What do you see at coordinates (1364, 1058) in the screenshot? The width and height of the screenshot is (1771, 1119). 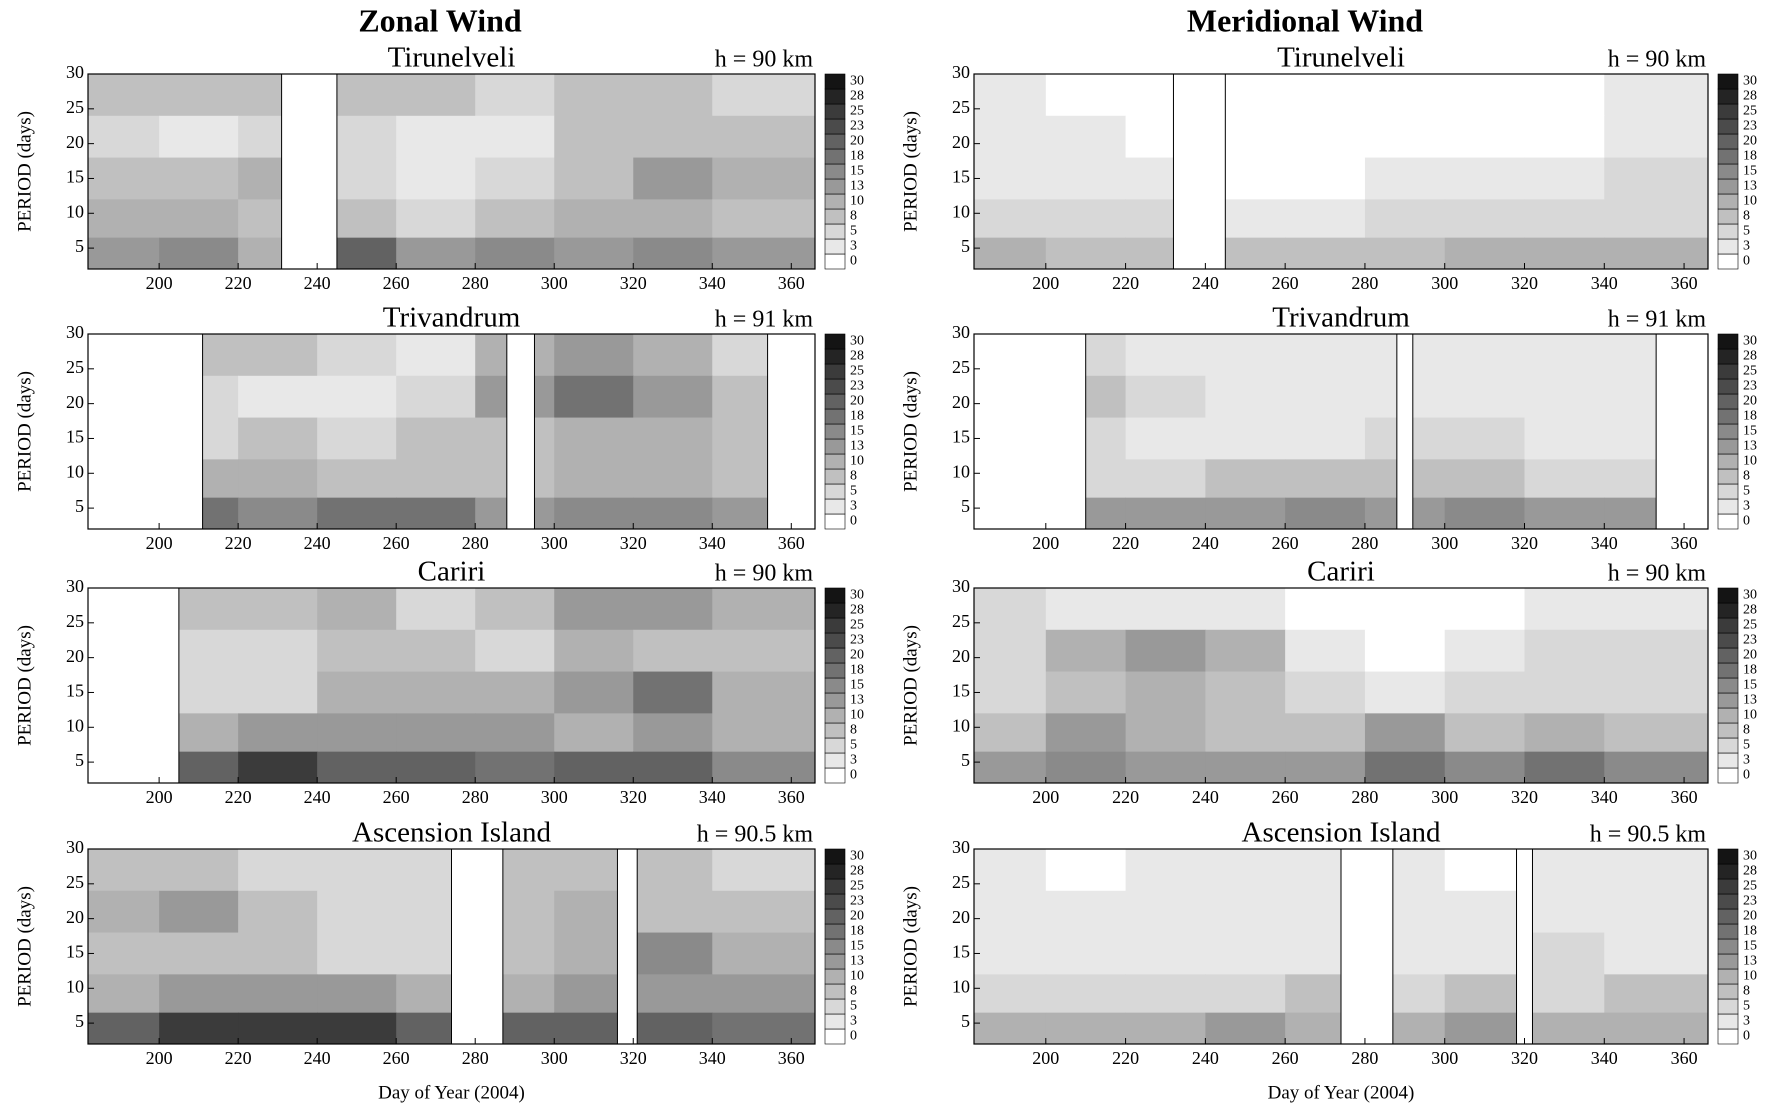 I see `x-tick-label: 280` at bounding box center [1364, 1058].